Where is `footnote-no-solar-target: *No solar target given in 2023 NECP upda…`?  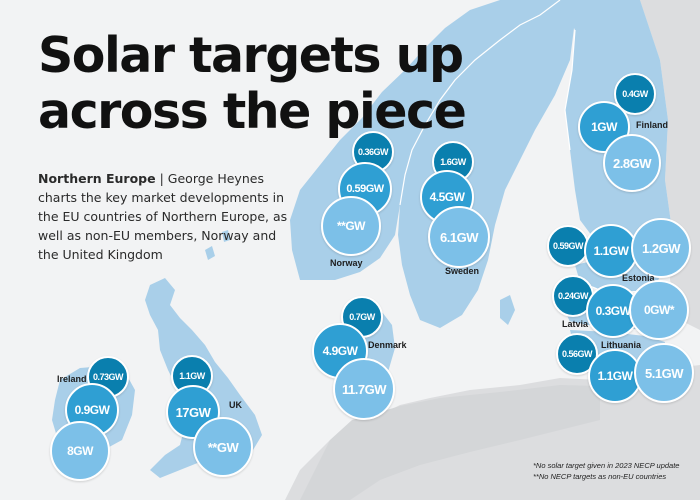
footnote-no-solar-target: *No solar target given in 2023 NECP upda… is located at coordinates (606, 465).